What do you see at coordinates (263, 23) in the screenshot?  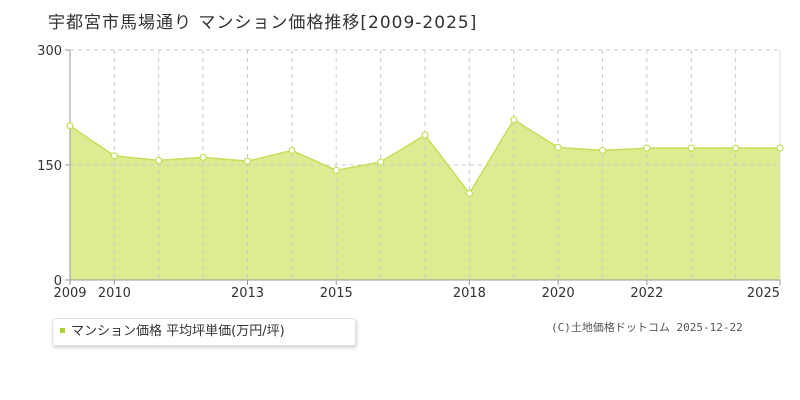 I see `chart-title: 宇都宮市馬場通り マンション価格推移[2009-2025]` at bounding box center [263, 23].